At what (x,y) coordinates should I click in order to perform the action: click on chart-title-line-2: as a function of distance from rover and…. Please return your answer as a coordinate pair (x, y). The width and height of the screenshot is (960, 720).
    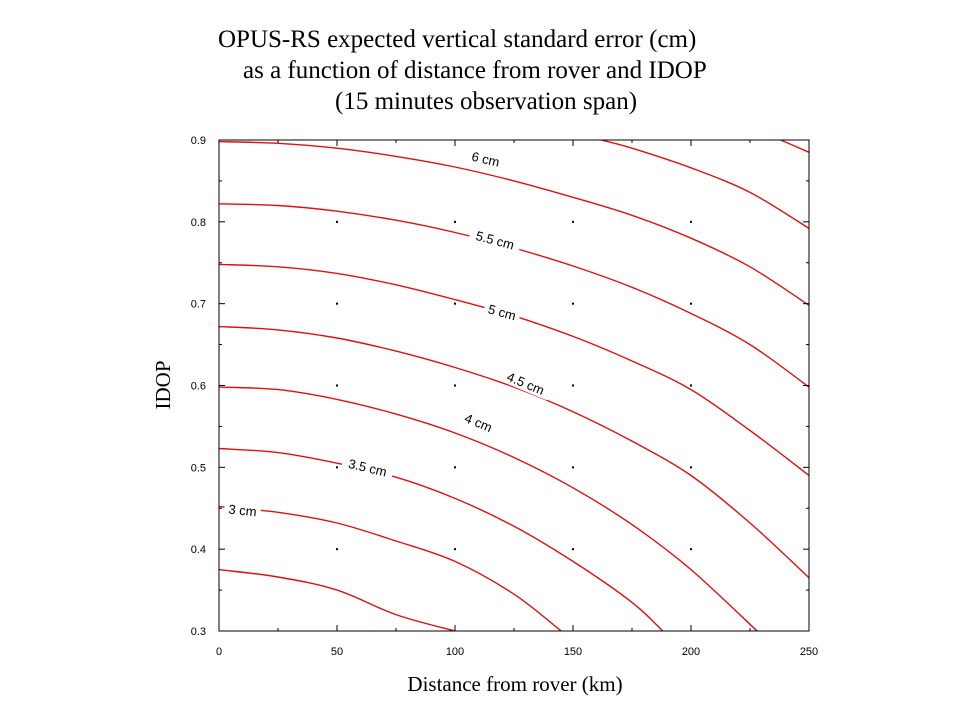
    Looking at the image, I should click on (475, 70).